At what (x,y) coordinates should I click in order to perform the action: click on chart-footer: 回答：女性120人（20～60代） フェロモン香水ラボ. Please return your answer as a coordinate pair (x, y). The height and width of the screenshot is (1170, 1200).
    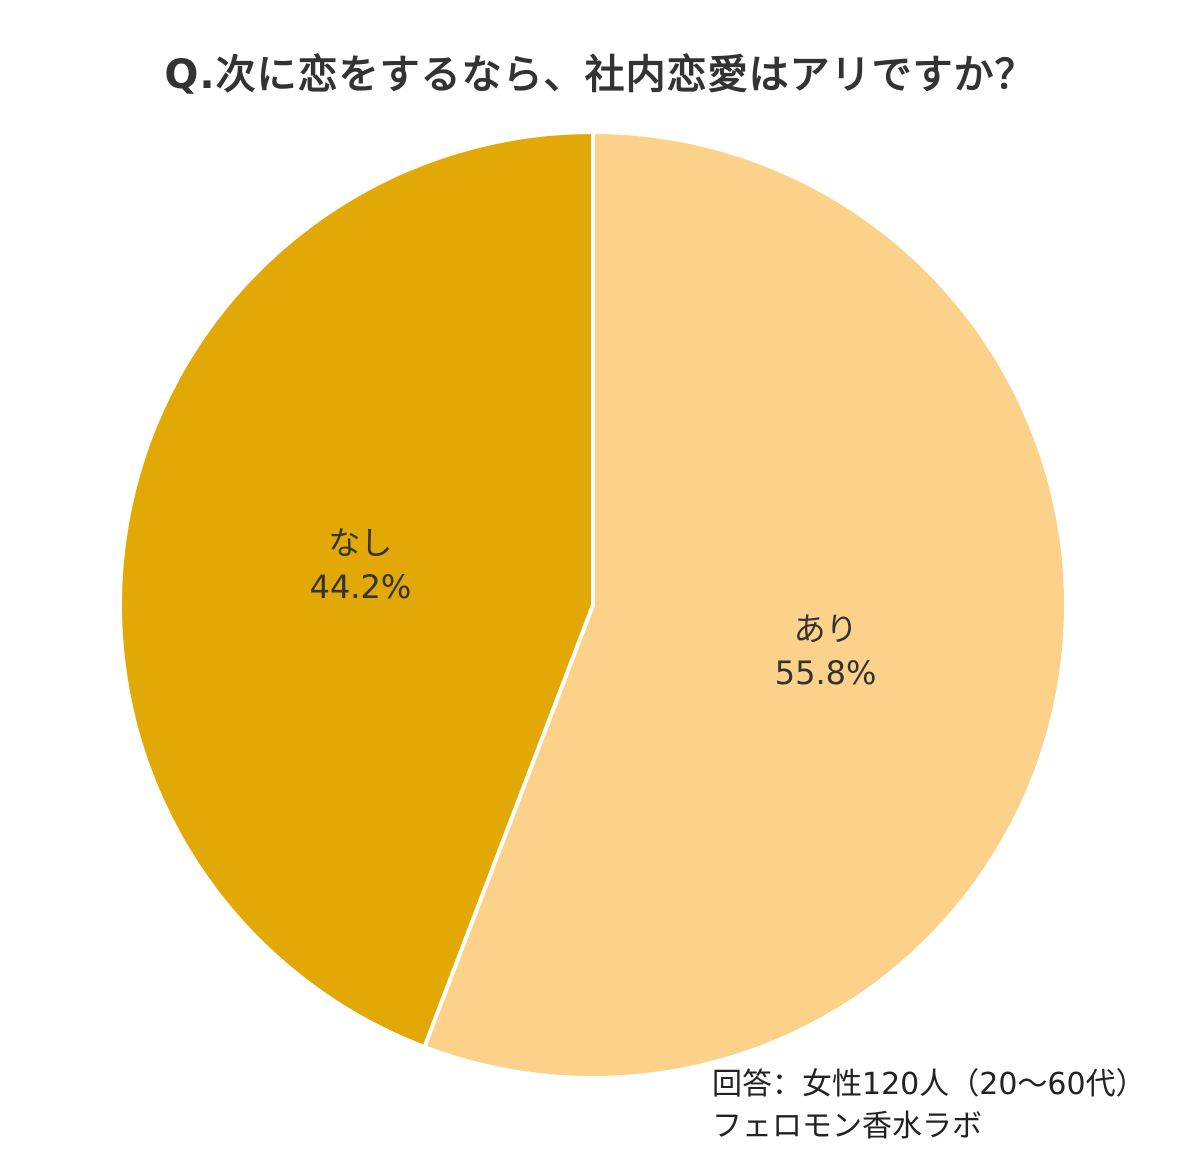
    Looking at the image, I should click on (929, 1106).